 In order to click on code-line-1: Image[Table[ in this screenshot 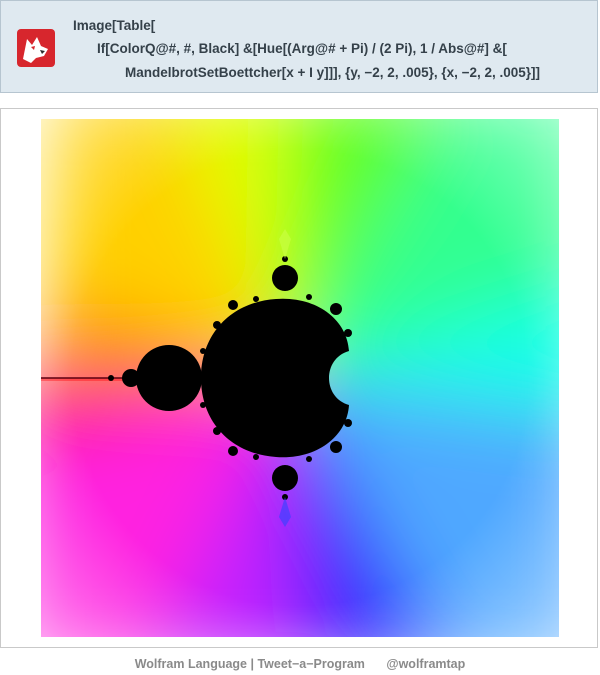, I will do `click(114, 25)`.